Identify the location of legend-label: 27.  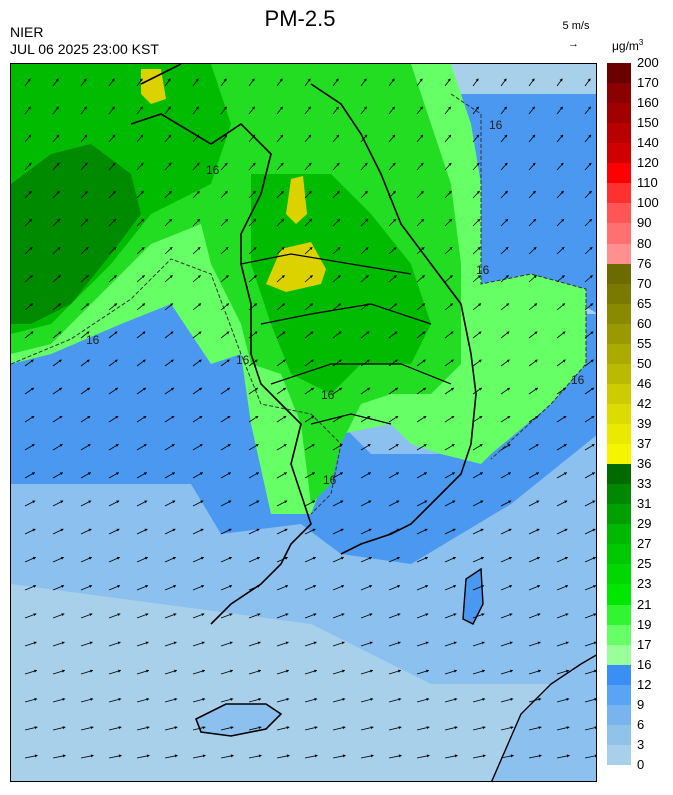
(644, 544).